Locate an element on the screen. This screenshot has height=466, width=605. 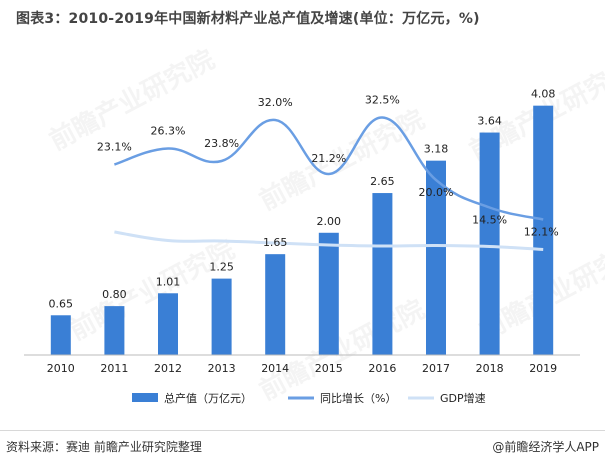
x-tick-label: 2018 is located at coordinates (490, 368).